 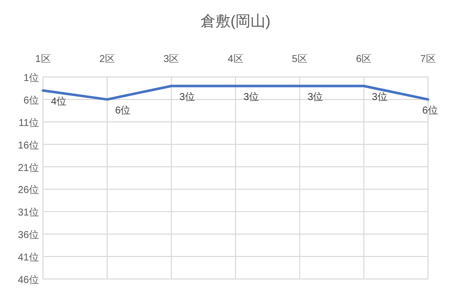 I want to click on y-tick-label: 11位, so click(x=28, y=122).